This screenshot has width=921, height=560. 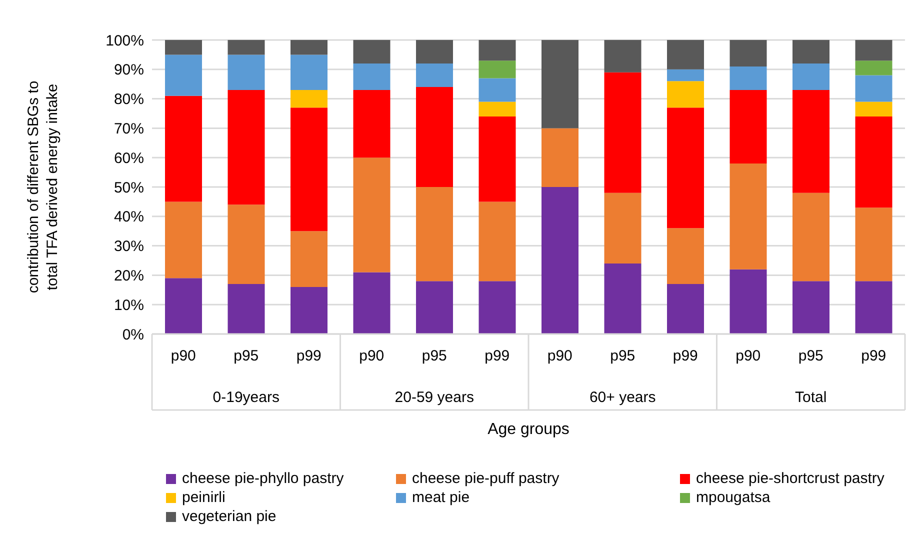 I want to click on y-tick-label: 90%, so click(x=129, y=70).